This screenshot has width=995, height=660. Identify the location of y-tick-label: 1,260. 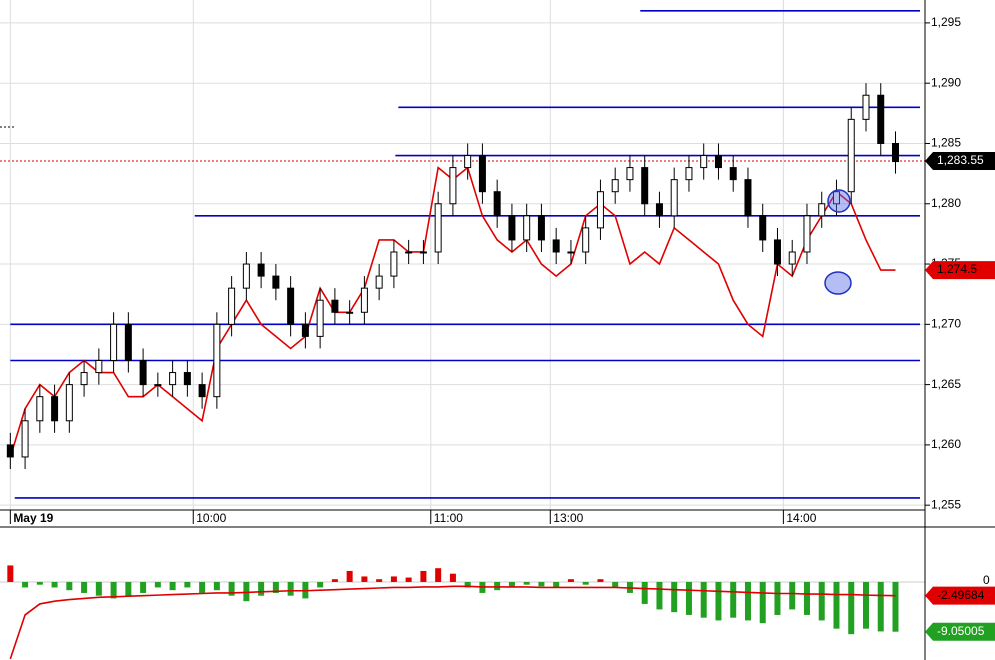
(946, 444).